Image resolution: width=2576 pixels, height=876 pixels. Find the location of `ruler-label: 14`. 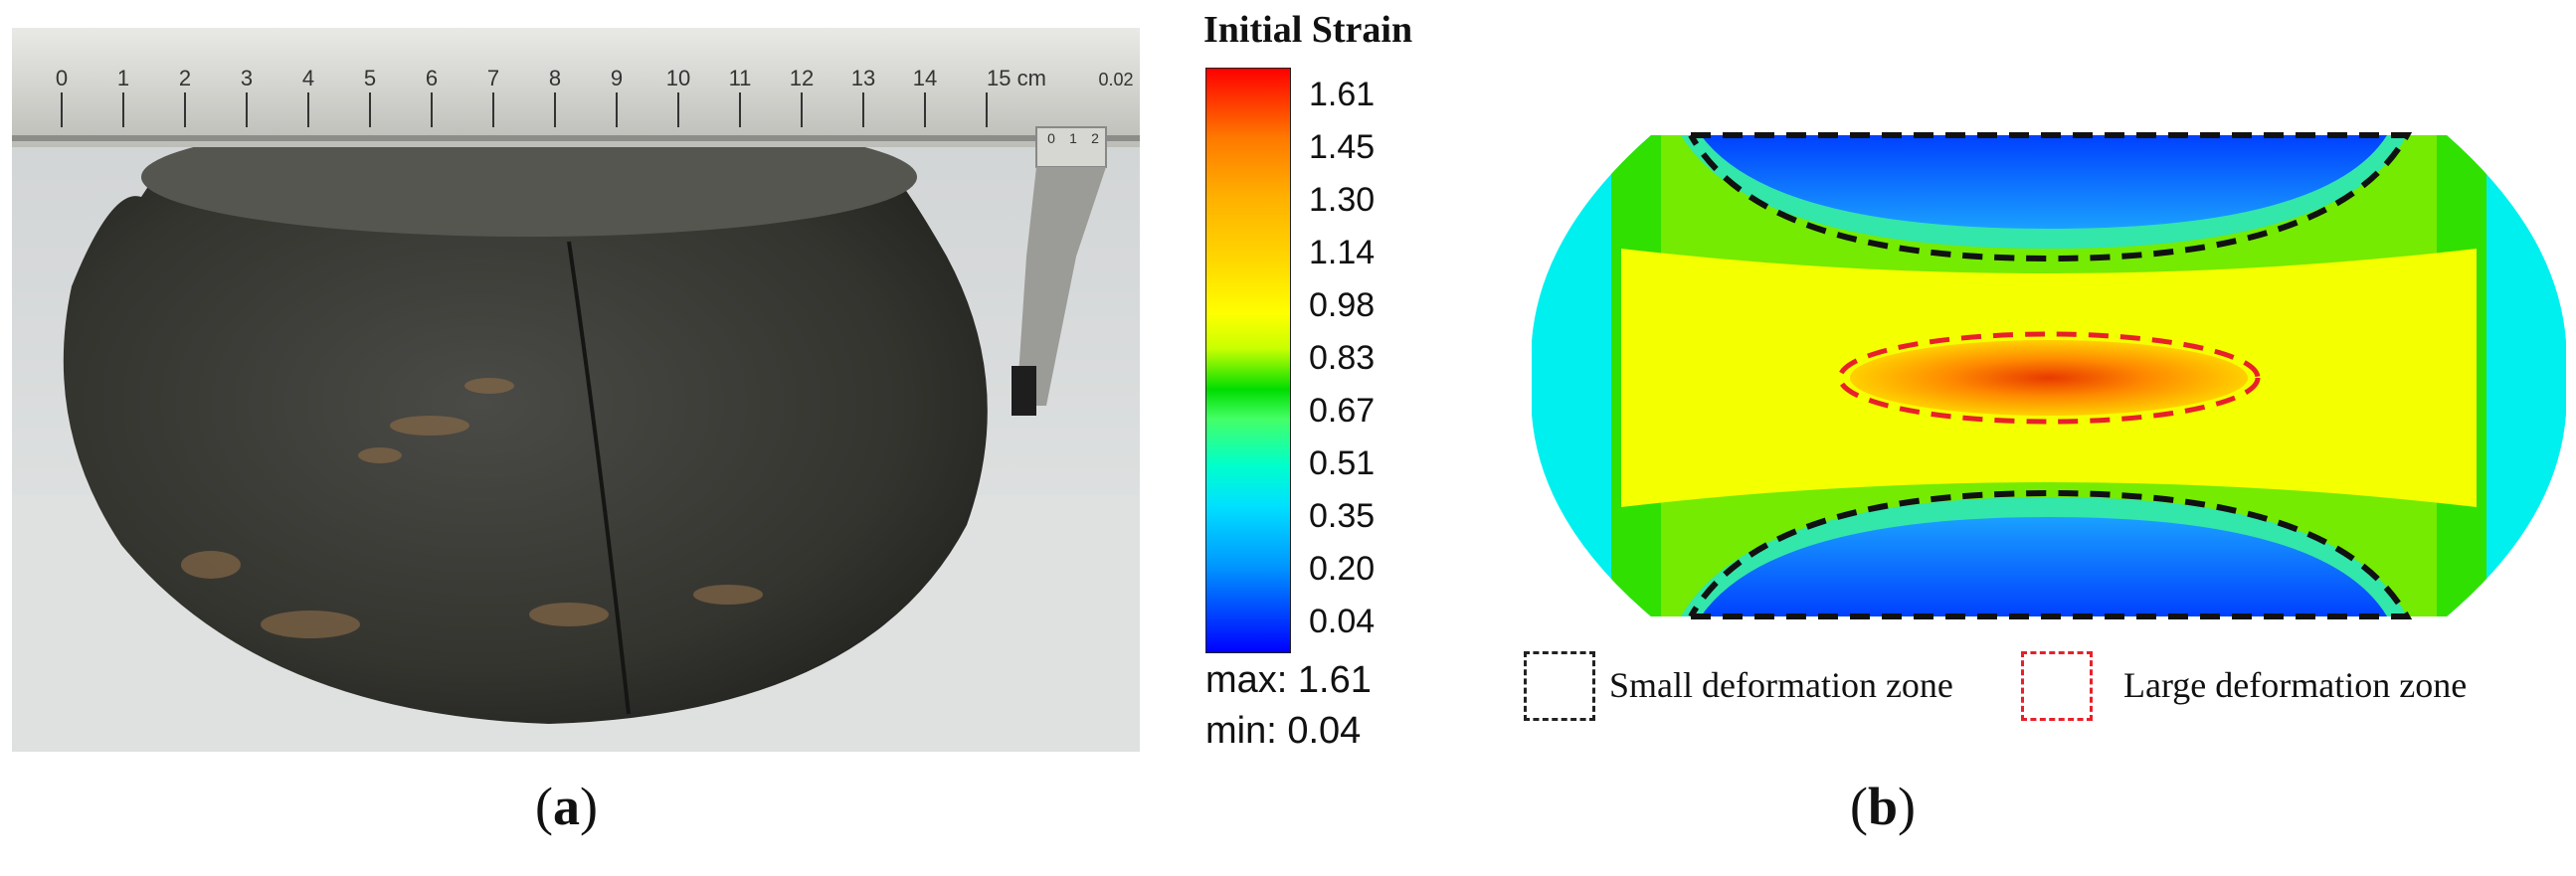

ruler-label: 14 is located at coordinates (925, 78).